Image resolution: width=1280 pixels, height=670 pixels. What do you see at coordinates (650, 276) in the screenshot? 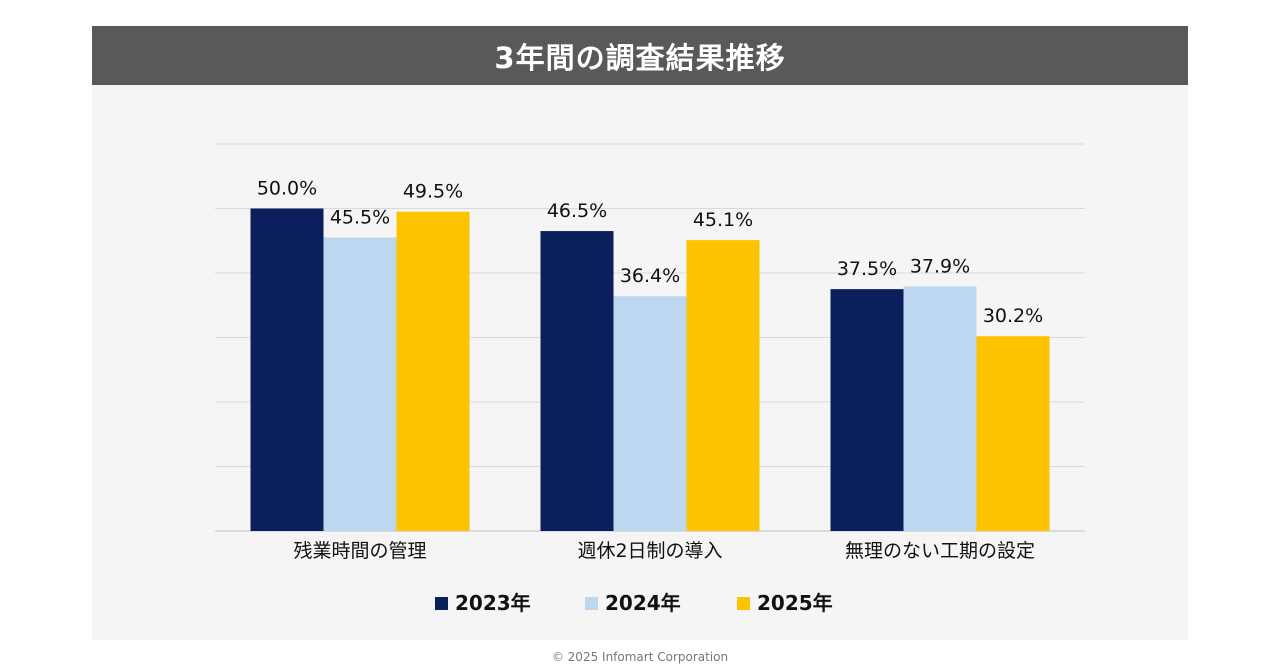
I see `data-label: 36.4%` at bounding box center [650, 276].